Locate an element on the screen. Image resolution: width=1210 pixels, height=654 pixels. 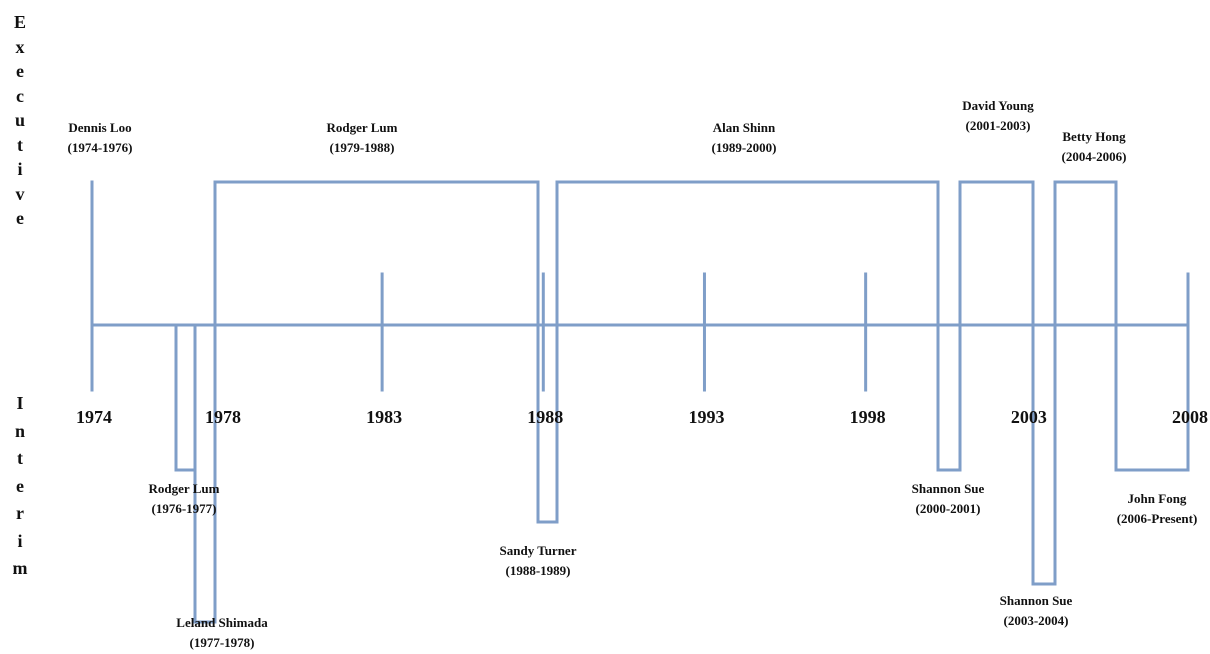
executive-term-years-2: (1989-2000) is located at coordinates (744, 147).